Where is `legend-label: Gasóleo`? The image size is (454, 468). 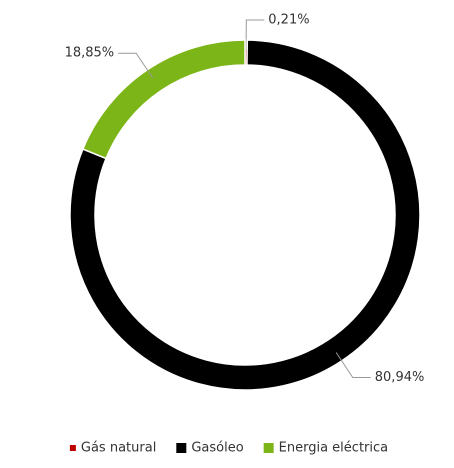 legend-label: Gasóleo is located at coordinates (217, 448).